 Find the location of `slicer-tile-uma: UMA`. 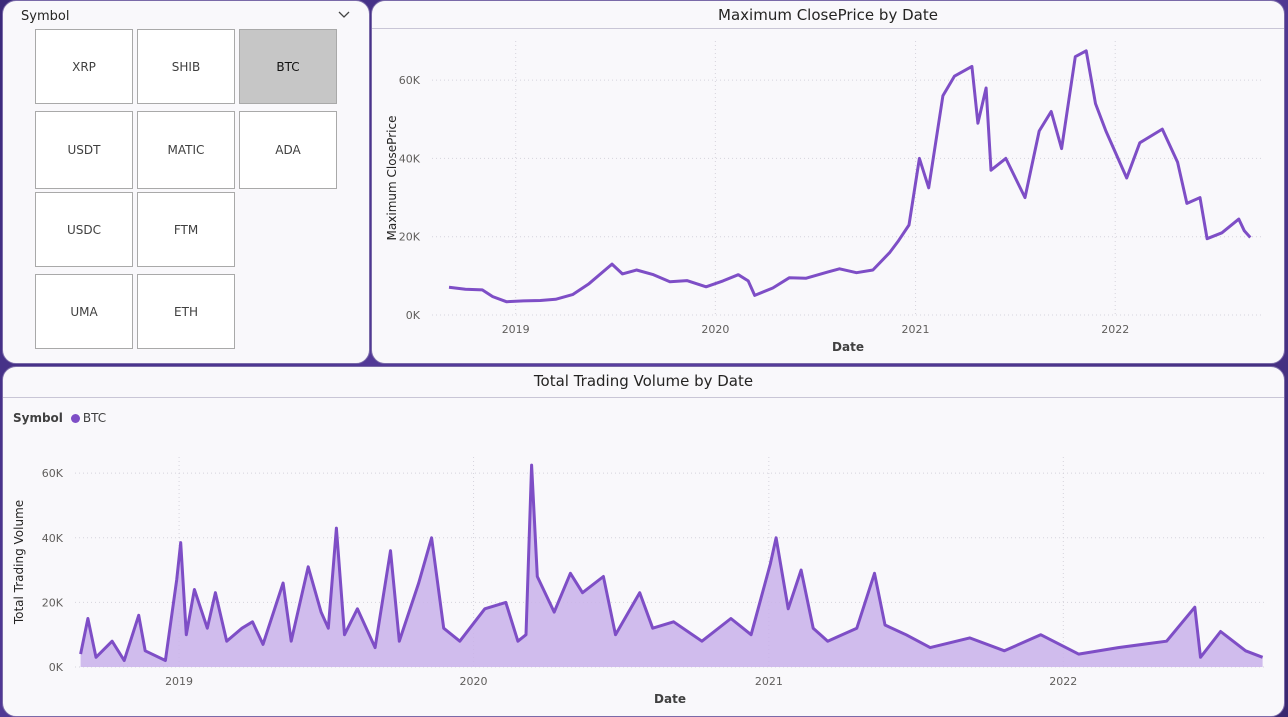

slicer-tile-uma: UMA is located at coordinates (84, 311).